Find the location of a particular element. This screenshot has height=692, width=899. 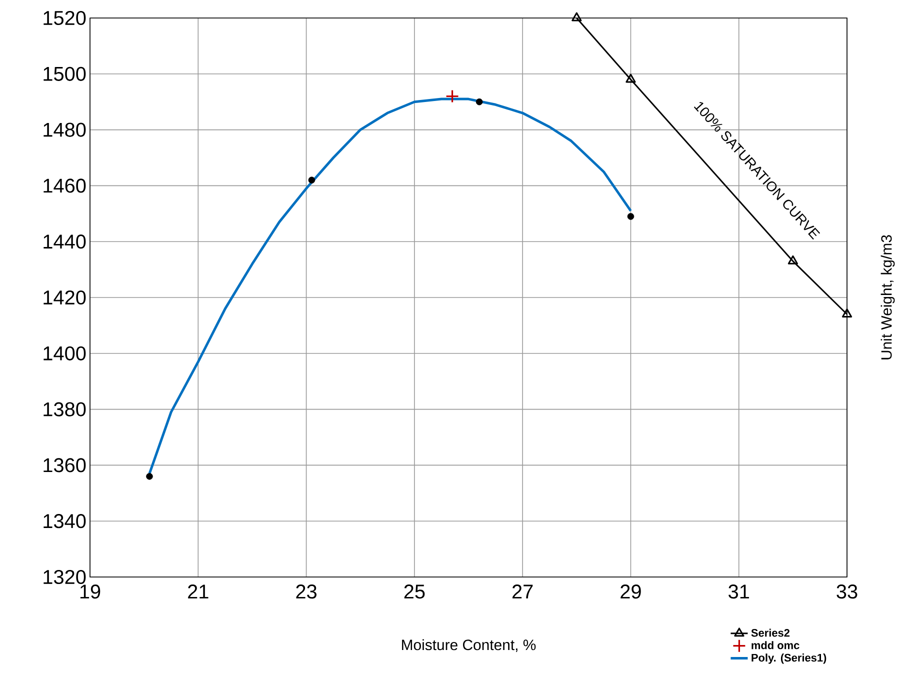

x-tick-label: 31 is located at coordinates (738, 591).